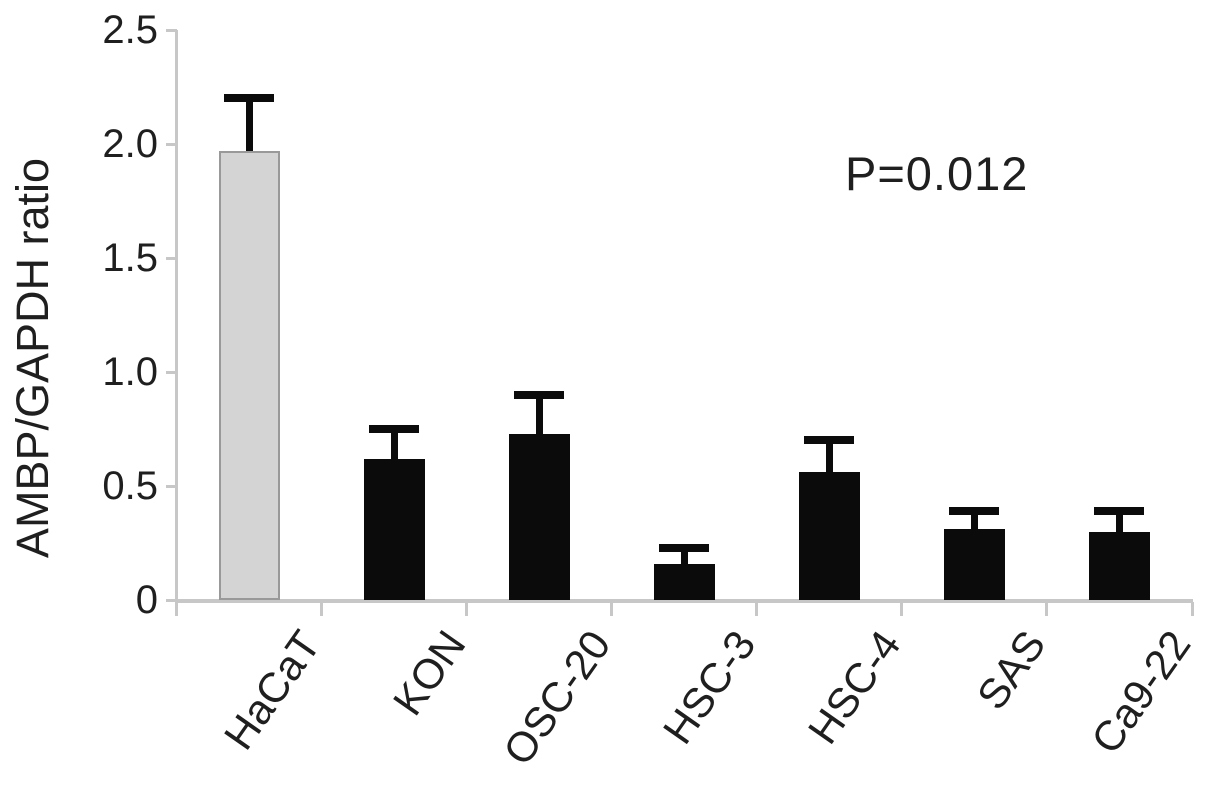  What do you see at coordinates (130, 372) in the screenshot?
I see `y-tick-label: 1.0` at bounding box center [130, 372].